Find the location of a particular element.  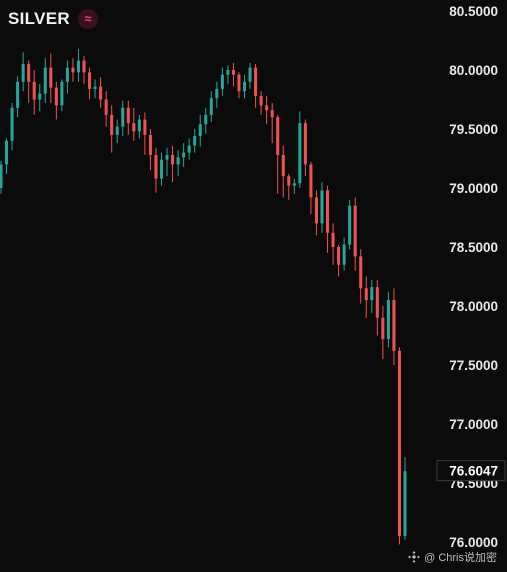

symbol-name: SILVER is located at coordinates (39, 18).